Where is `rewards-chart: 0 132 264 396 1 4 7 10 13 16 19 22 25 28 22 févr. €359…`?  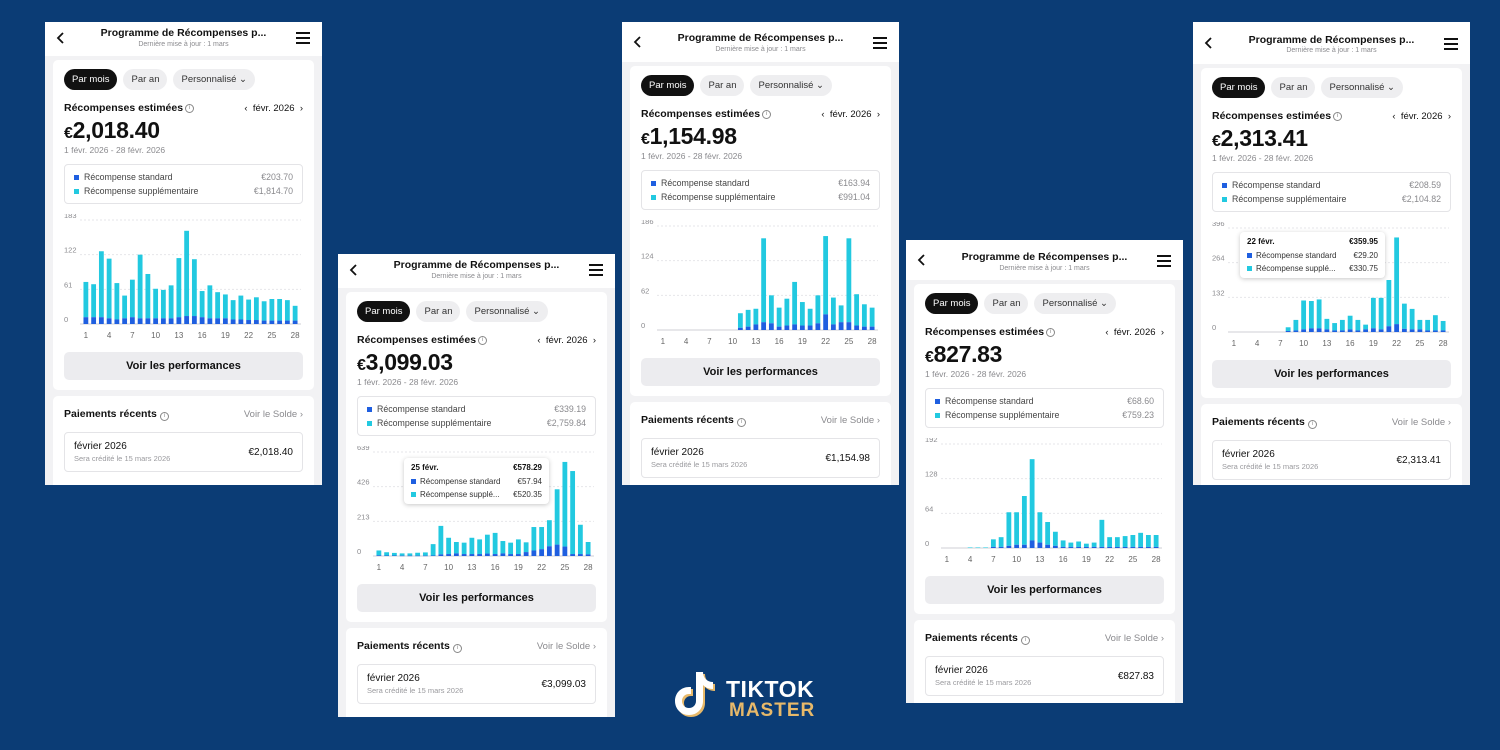
rewards-chart: 0 132 264 396 1 4 7 10 13 16 19 22 25 28 22 févr. €359… is located at coordinates (1331, 286).